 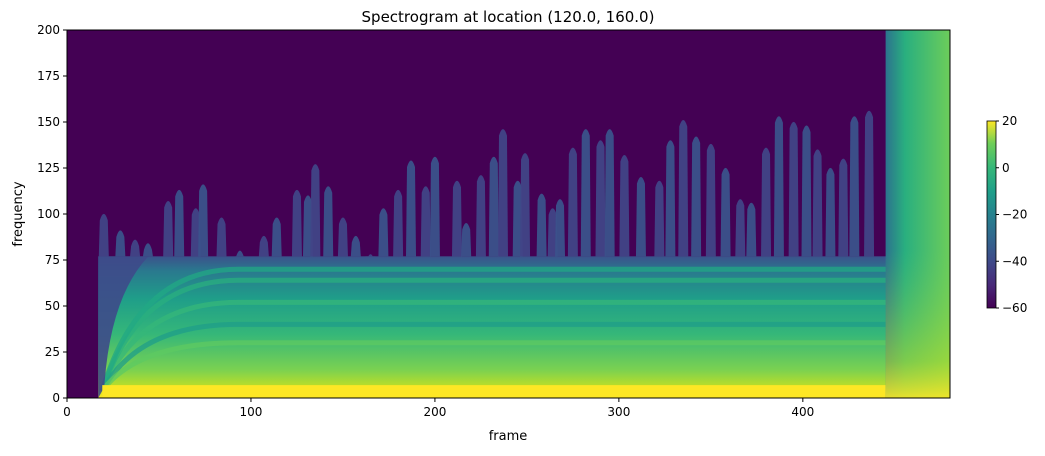 I want to click on y-tick-label: 100, so click(x=48, y=214).